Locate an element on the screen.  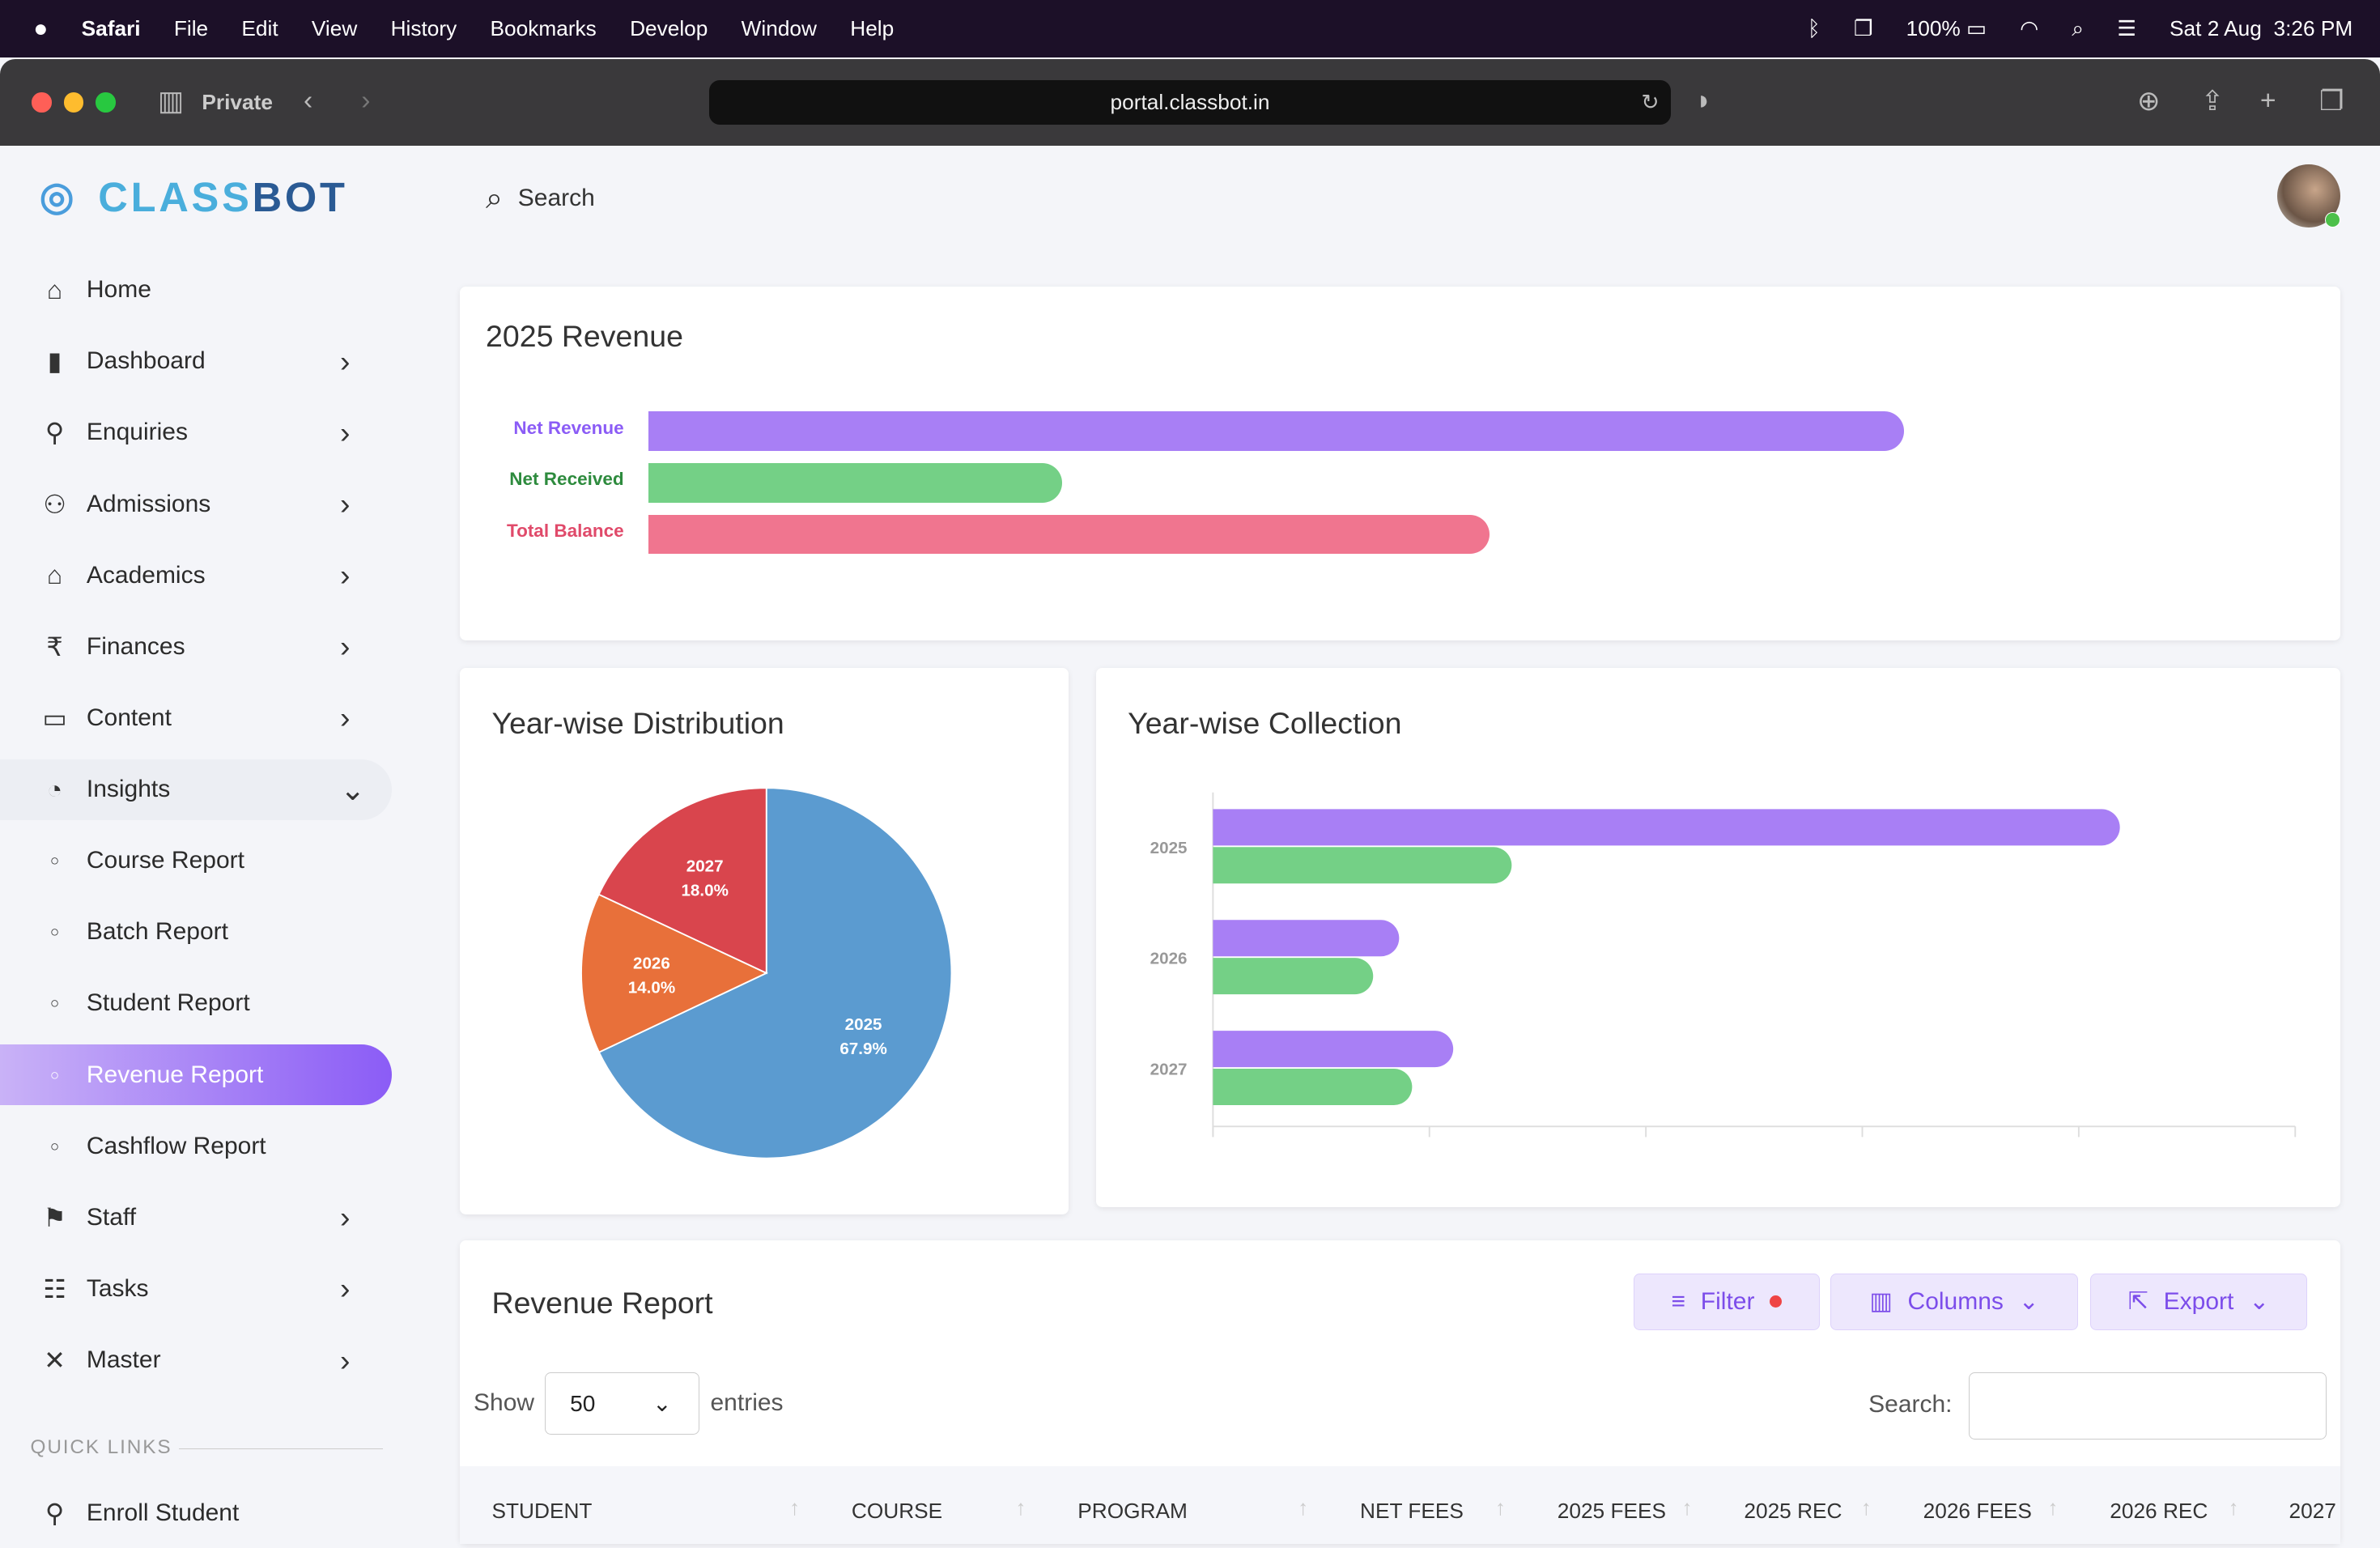
battery-indicator: 100% ▭ is located at coordinates (1946, 29).